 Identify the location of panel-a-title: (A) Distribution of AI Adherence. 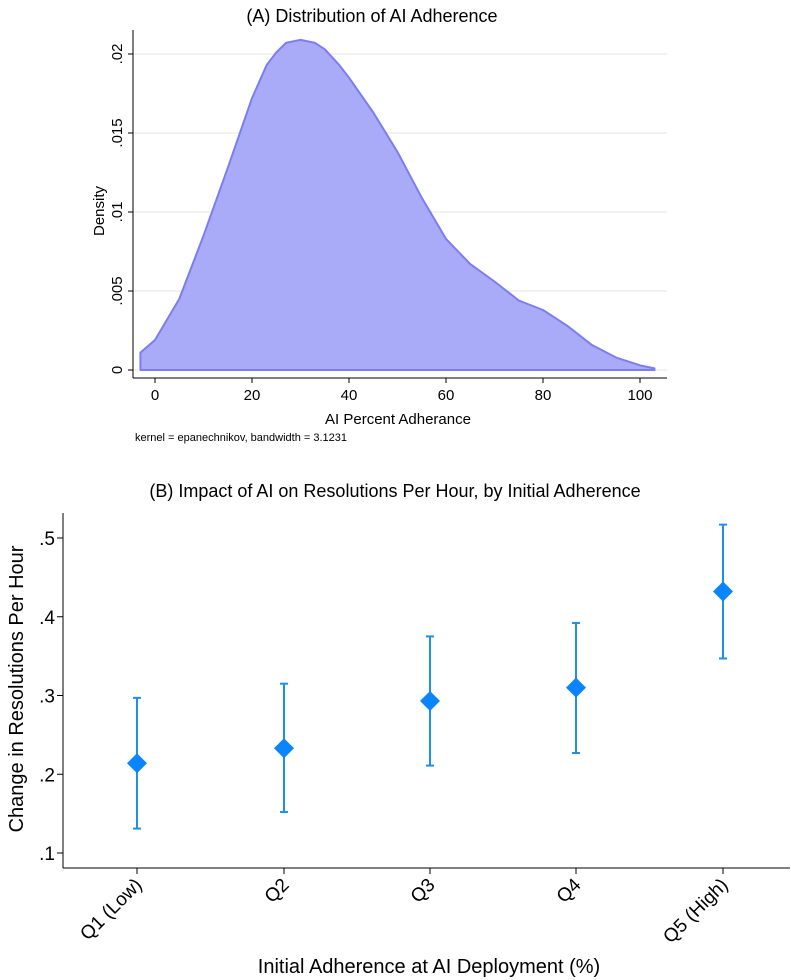
(371, 16).